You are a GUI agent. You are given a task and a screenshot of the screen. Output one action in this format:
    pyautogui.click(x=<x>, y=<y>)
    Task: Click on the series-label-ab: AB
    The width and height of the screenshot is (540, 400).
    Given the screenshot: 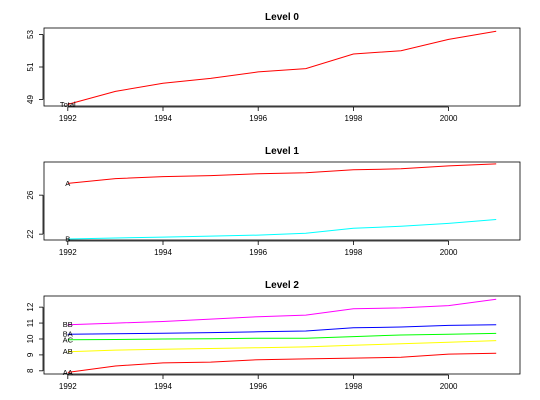 What is the action you would take?
    pyautogui.click(x=68, y=351)
    